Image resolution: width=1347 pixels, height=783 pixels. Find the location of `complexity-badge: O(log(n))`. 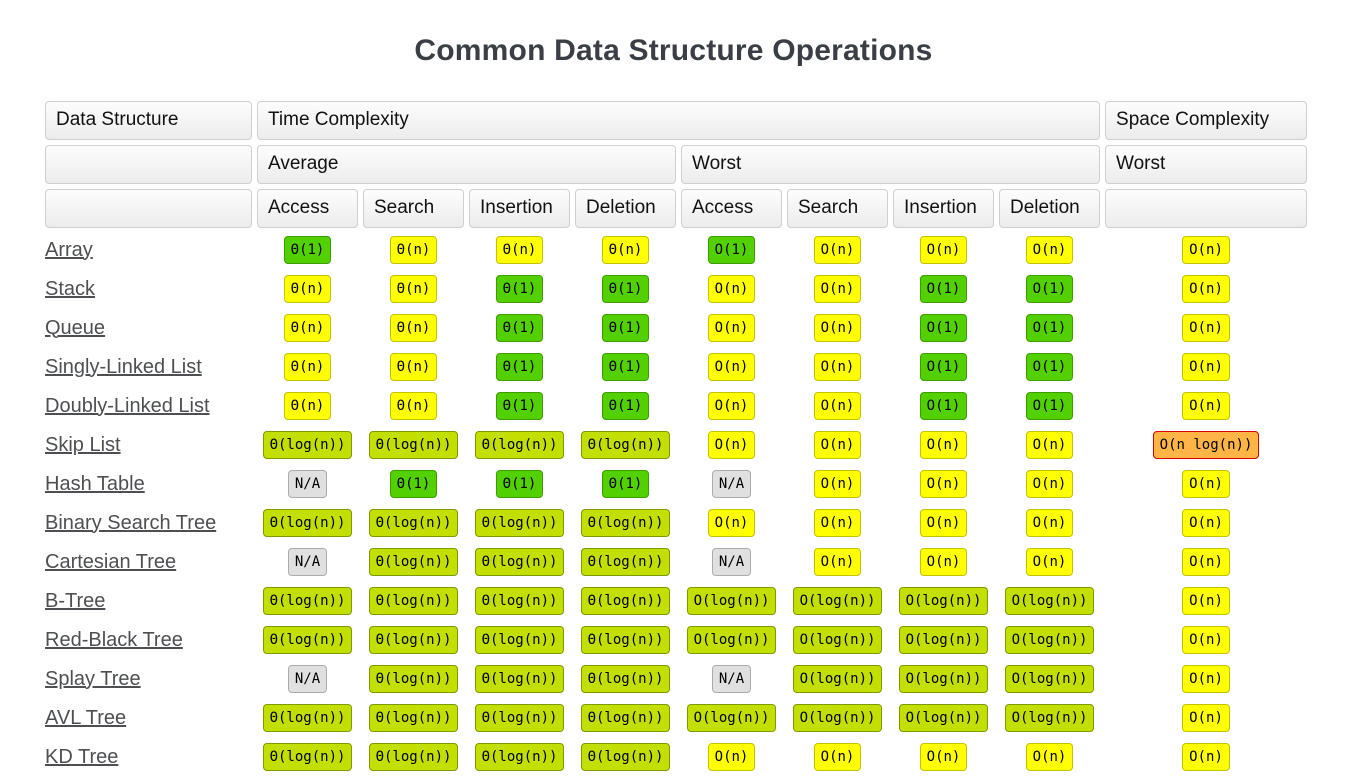

complexity-badge: O(log(n)) is located at coordinates (1049, 640).